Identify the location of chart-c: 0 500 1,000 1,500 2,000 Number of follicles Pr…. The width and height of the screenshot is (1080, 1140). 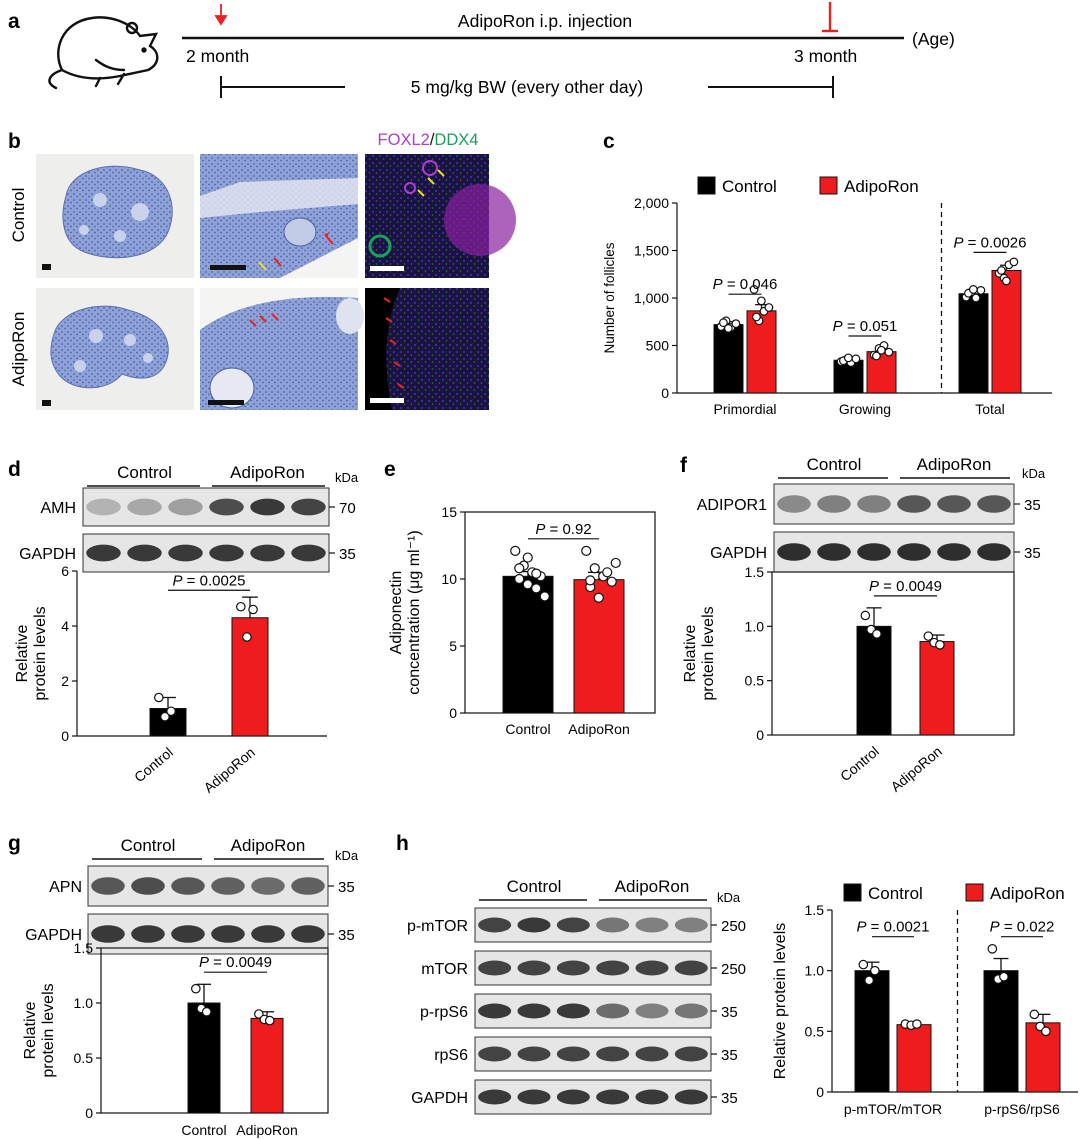
(827, 296).